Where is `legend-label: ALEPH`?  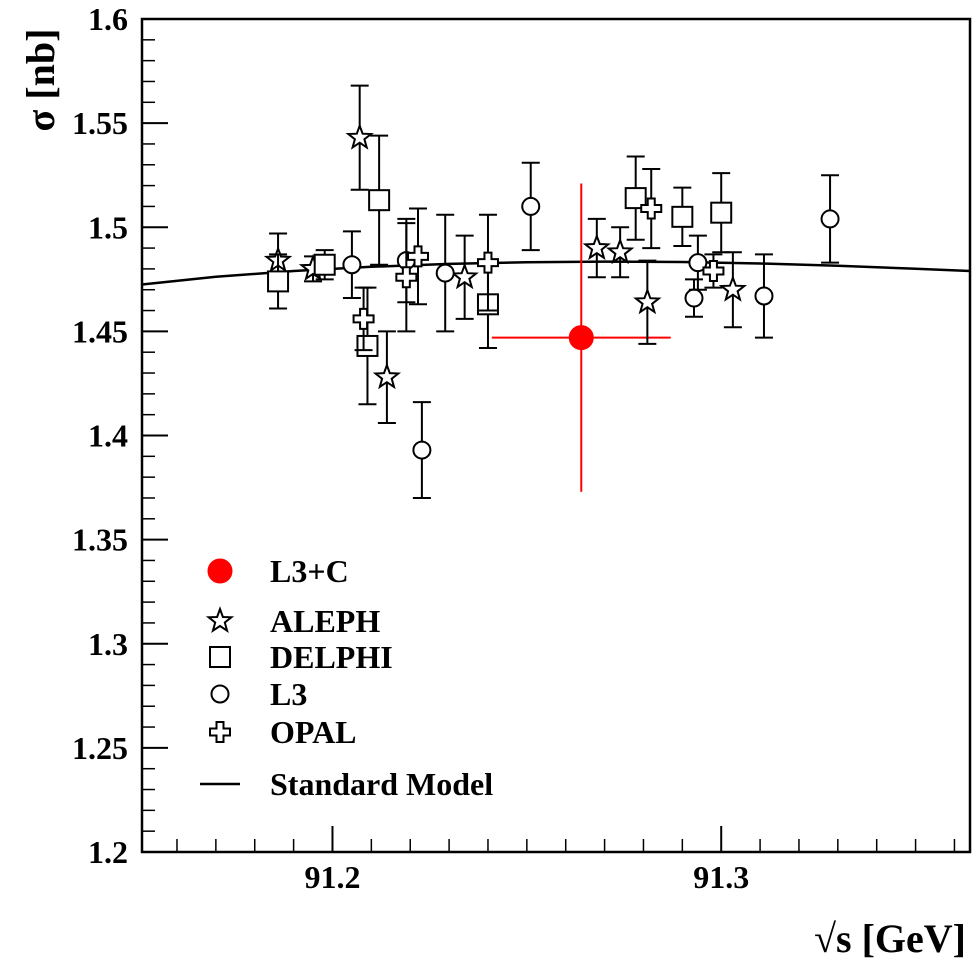 legend-label: ALEPH is located at coordinates (325, 621).